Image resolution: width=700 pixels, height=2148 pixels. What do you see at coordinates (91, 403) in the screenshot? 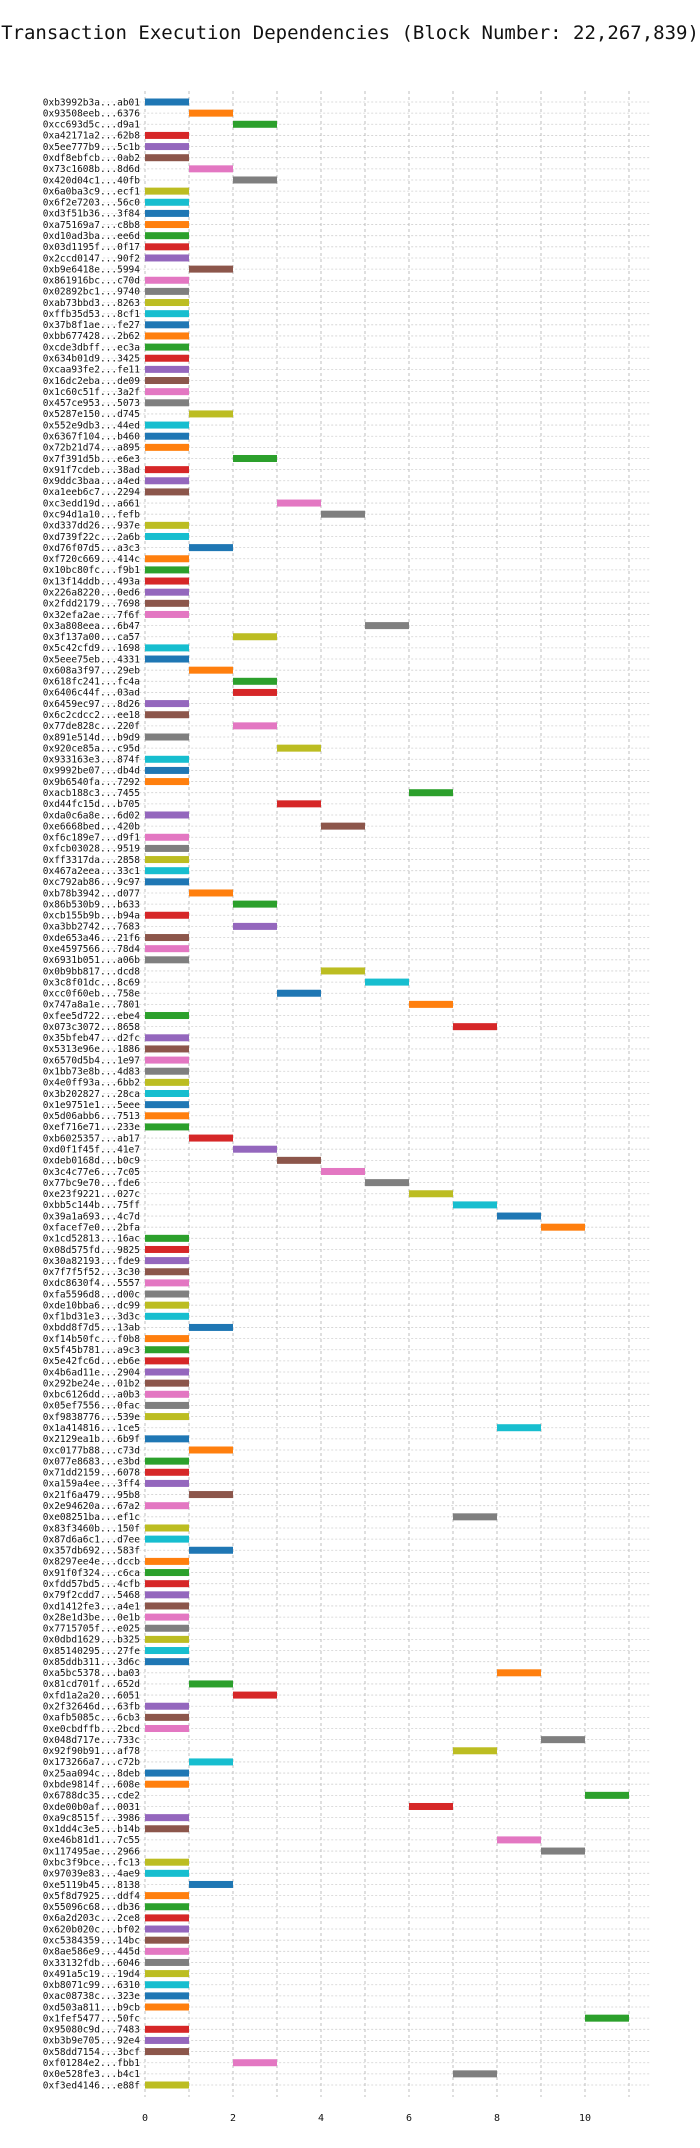
I see `y-tick-label: 0x457ce953...5073` at bounding box center [91, 403].